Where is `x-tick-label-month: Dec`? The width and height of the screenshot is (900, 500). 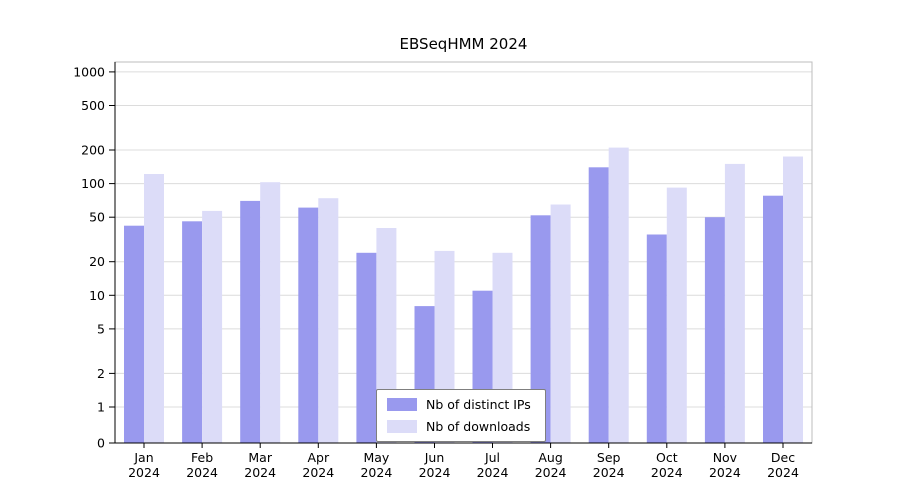 x-tick-label-month: Dec is located at coordinates (783, 457).